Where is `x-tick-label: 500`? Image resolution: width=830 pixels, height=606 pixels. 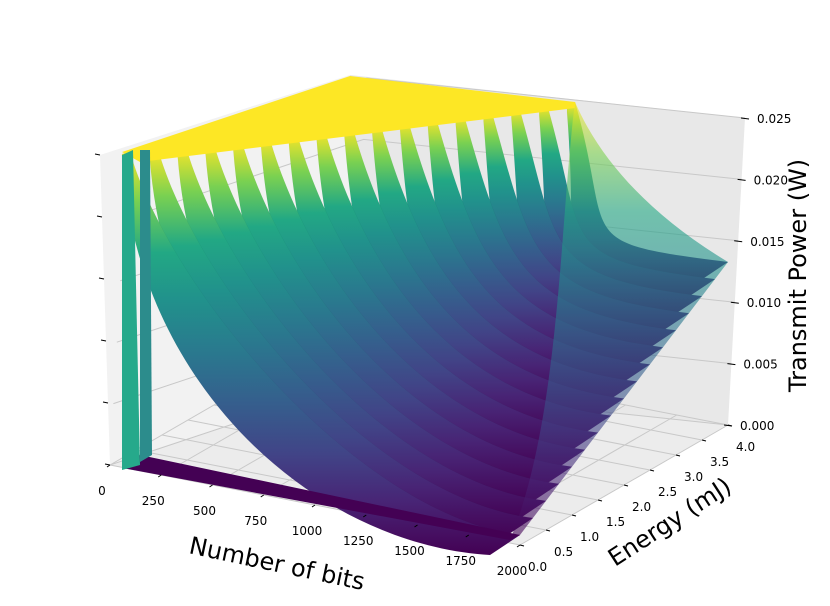
x-tick-label: 500 is located at coordinates (204, 511).